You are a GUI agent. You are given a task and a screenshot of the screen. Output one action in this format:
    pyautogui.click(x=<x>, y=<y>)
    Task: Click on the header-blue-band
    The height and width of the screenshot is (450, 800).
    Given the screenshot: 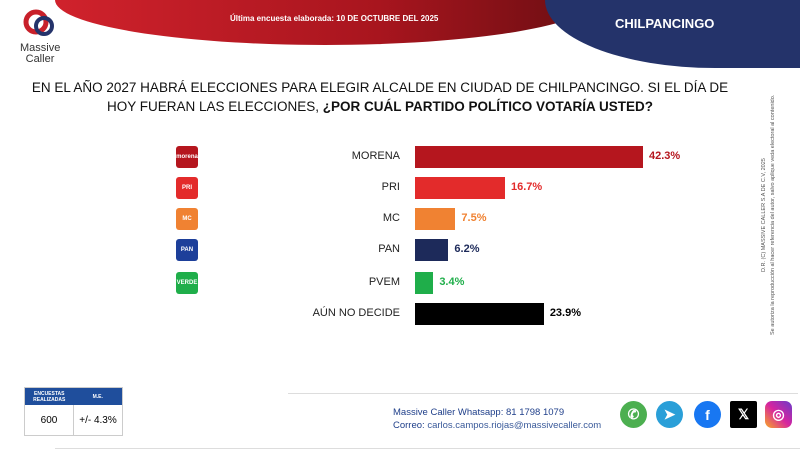 What is the action you would take?
    pyautogui.click(x=672, y=34)
    